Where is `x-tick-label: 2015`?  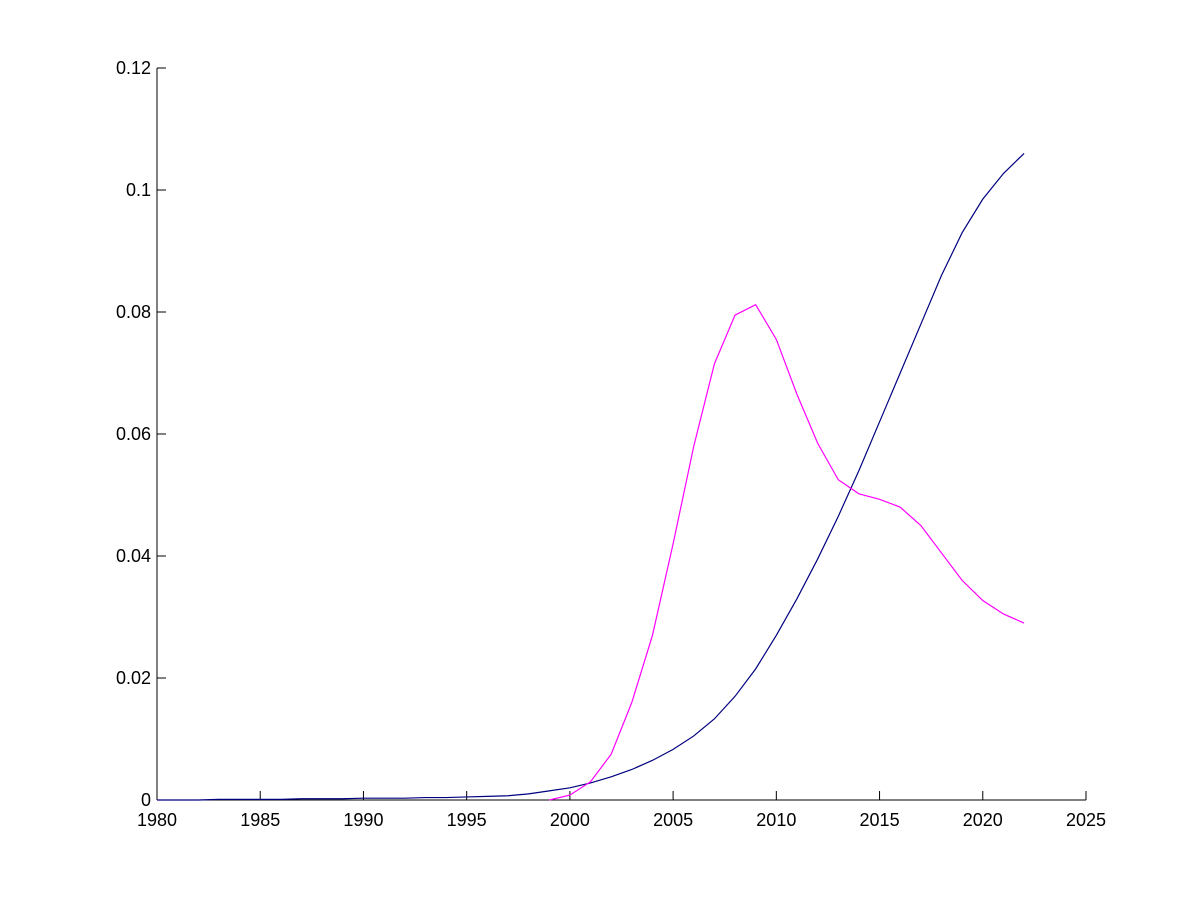
x-tick-label: 2015 is located at coordinates (880, 820).